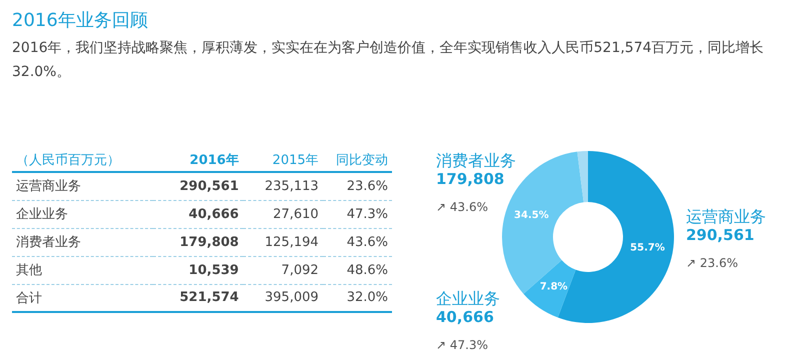  I want to click on text: 同比变动, so click(362, 161).